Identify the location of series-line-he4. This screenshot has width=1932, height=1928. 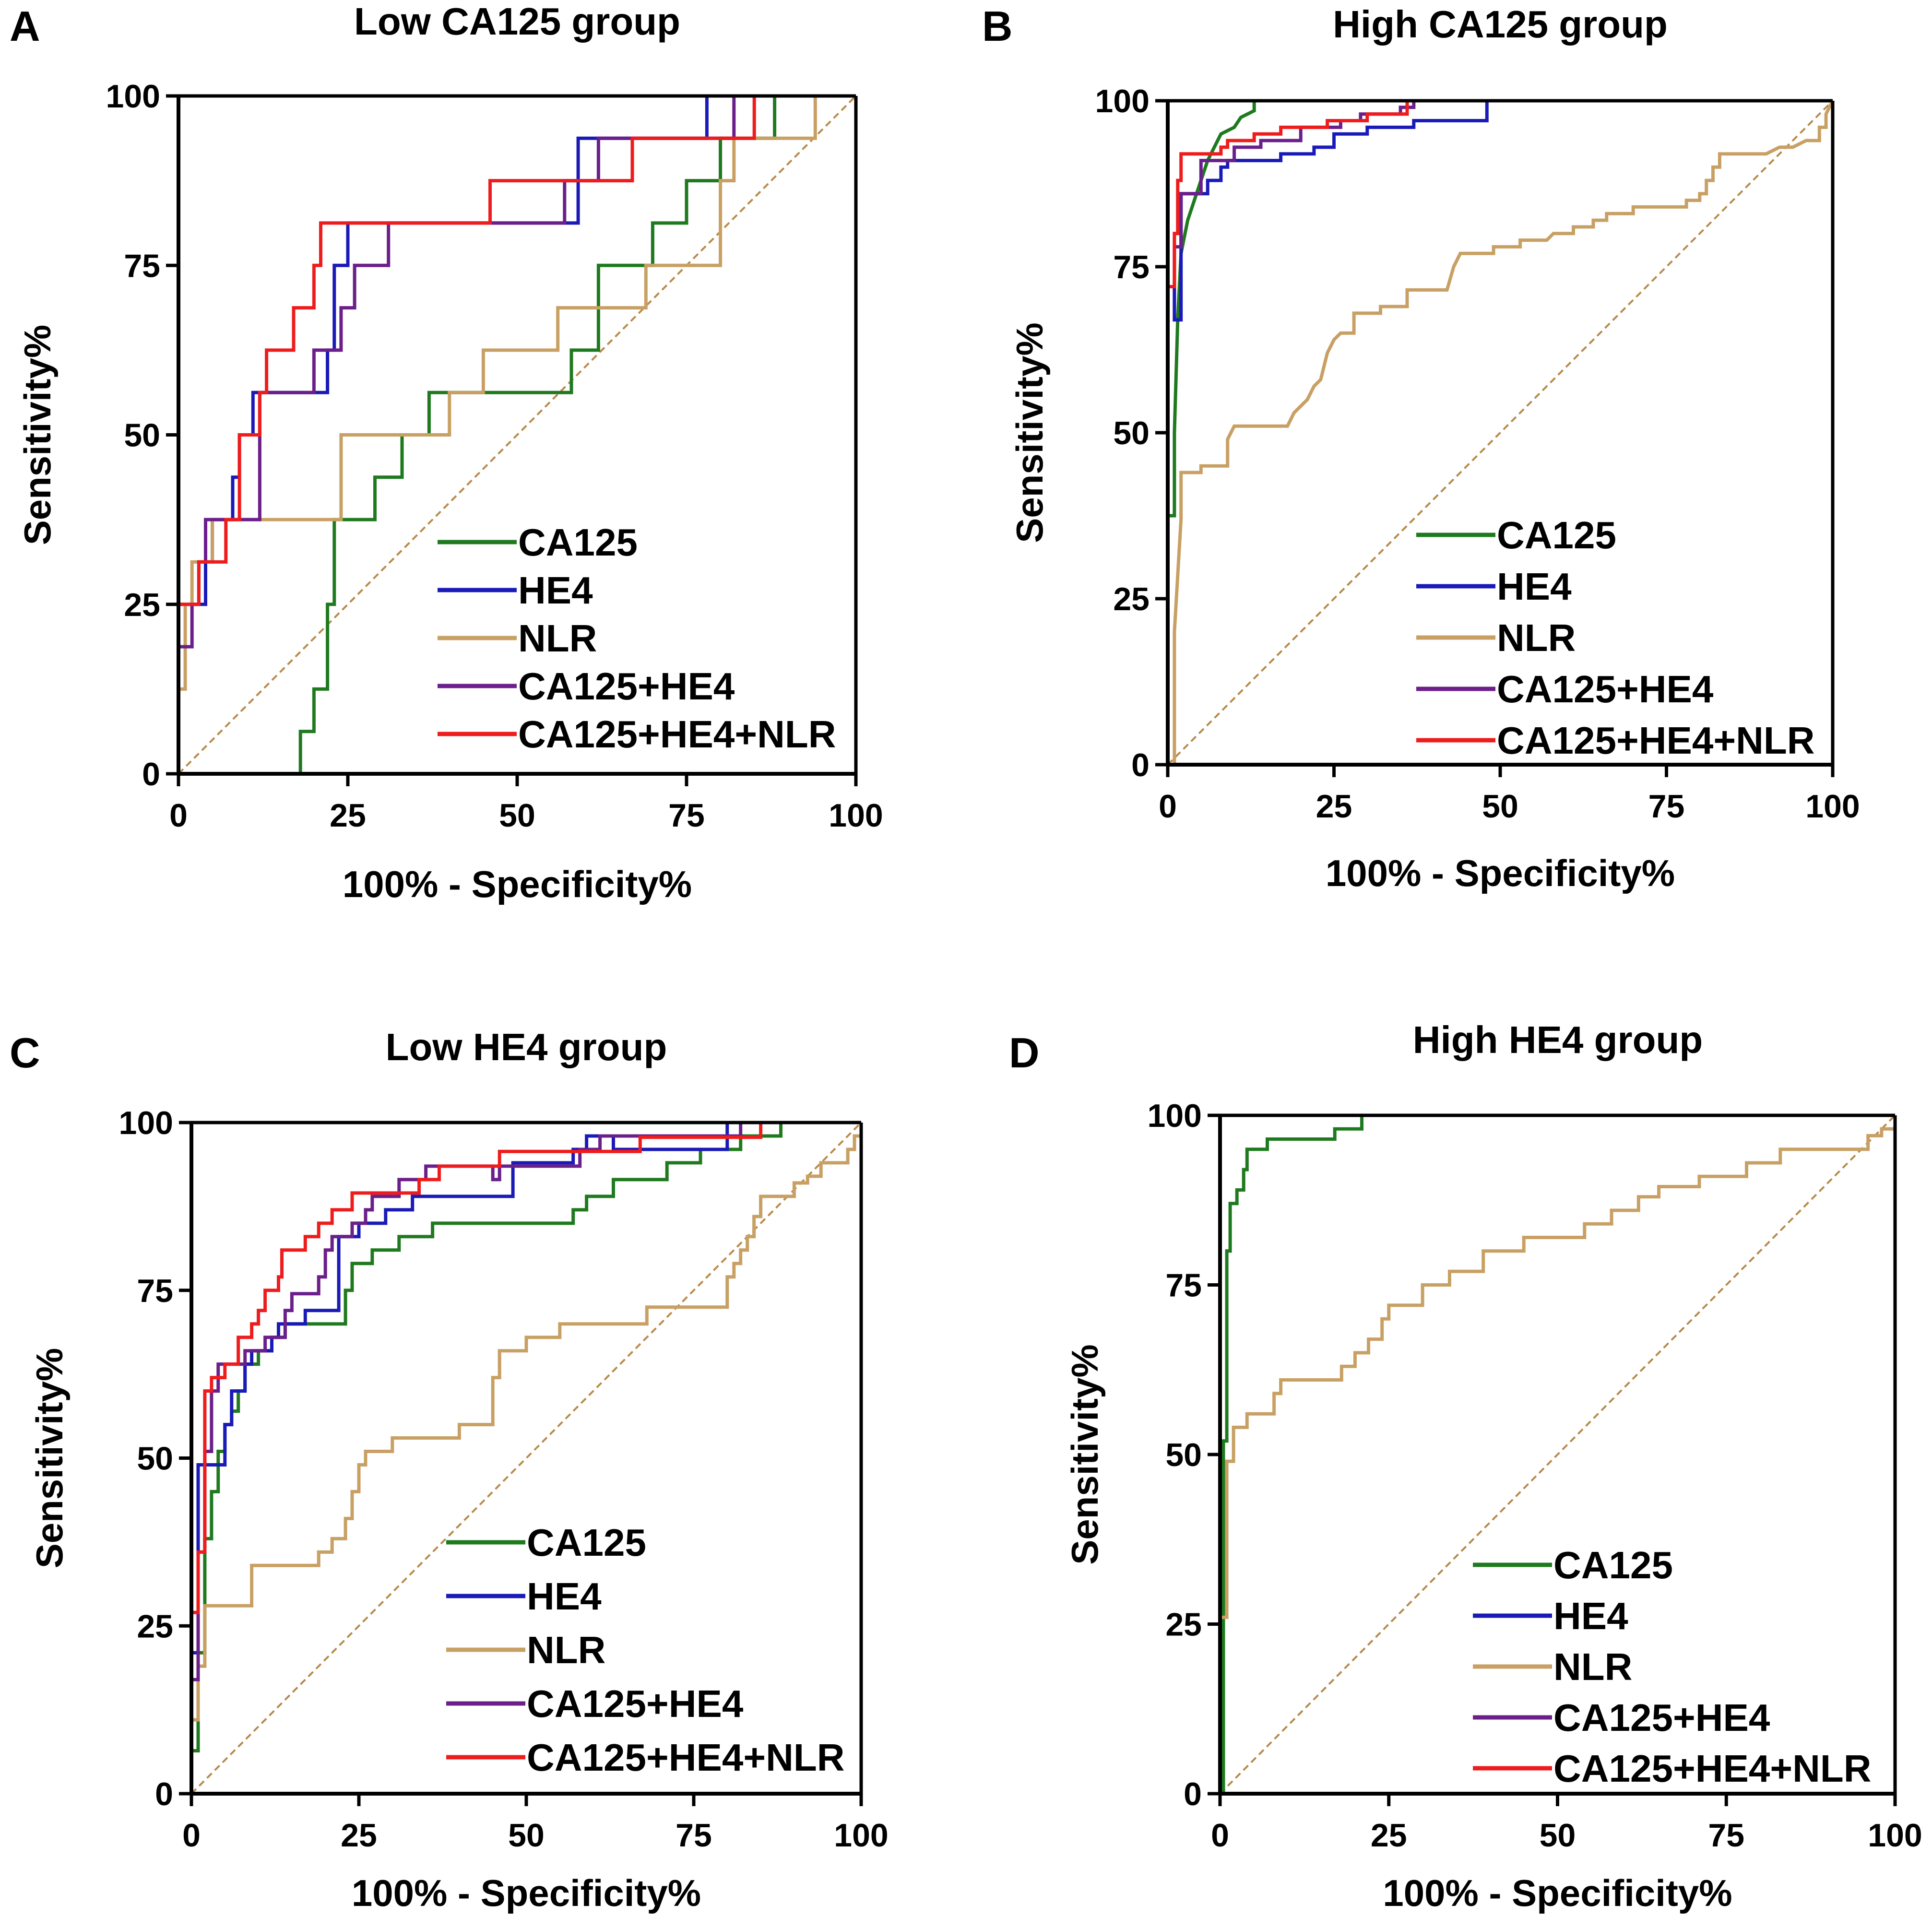
(1499, 432).